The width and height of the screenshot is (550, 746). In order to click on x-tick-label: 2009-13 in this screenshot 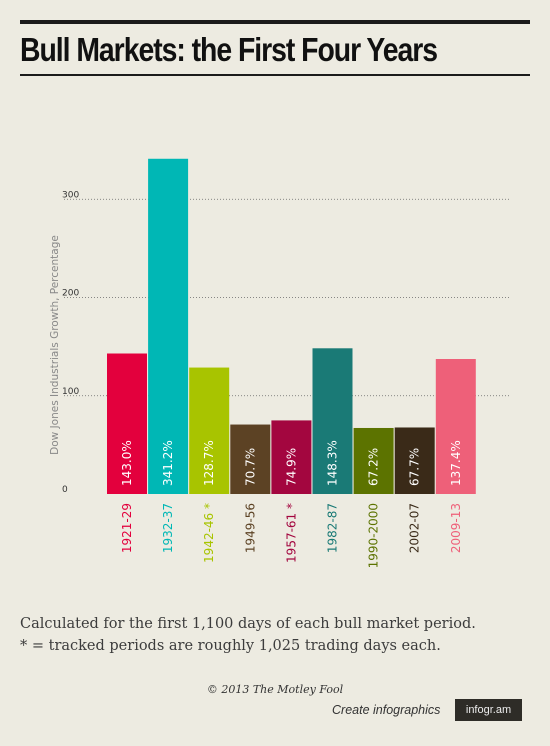, I will do `click(456, 528)`.